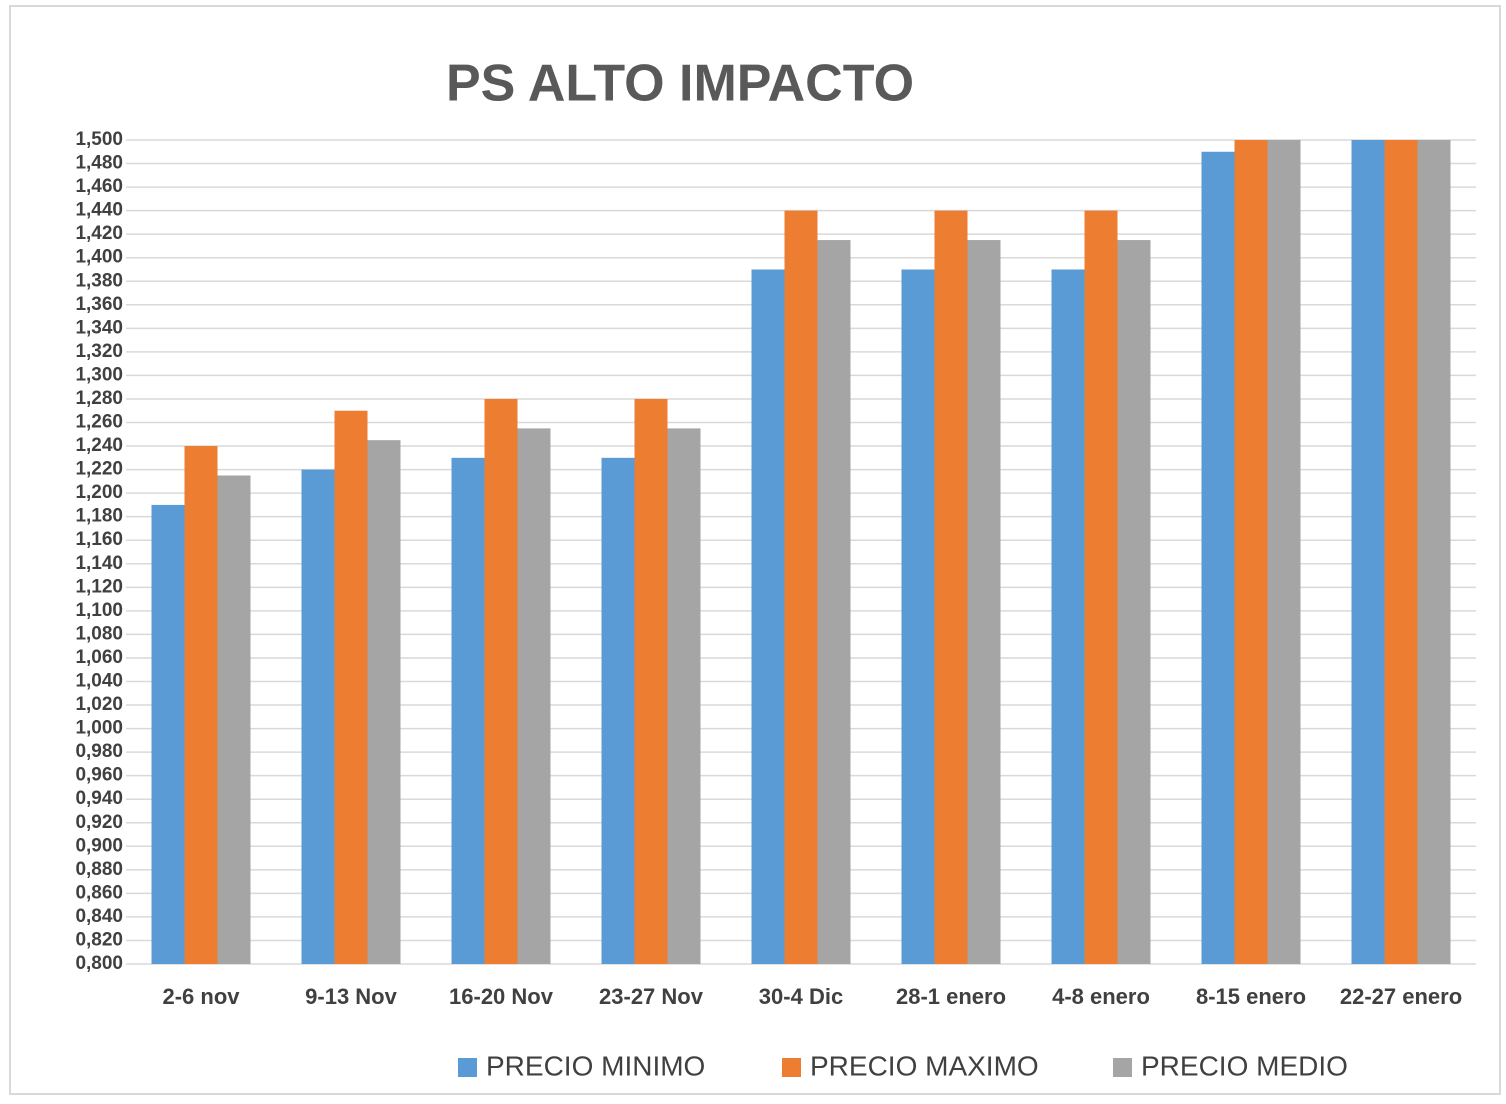  I want to click on y-tick-label: 1,040, so click(99, 681).